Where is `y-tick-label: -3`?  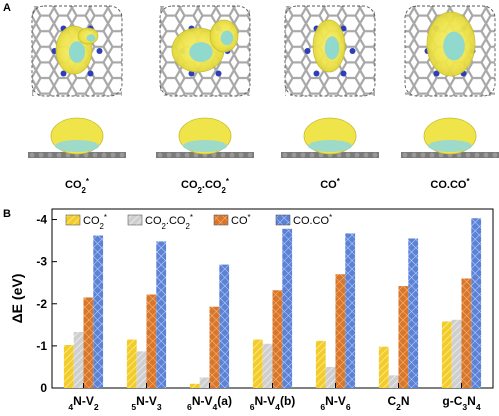
y-tick-label: -3 is located at coordinates (41, 262).